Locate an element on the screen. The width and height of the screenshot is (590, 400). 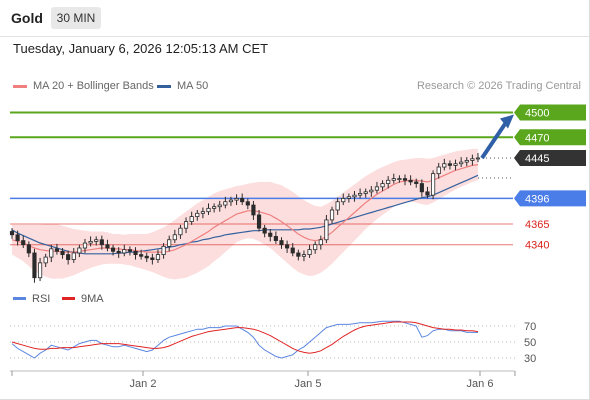
x-tick-label: Jan 5 is located at coordinates (308, 384).